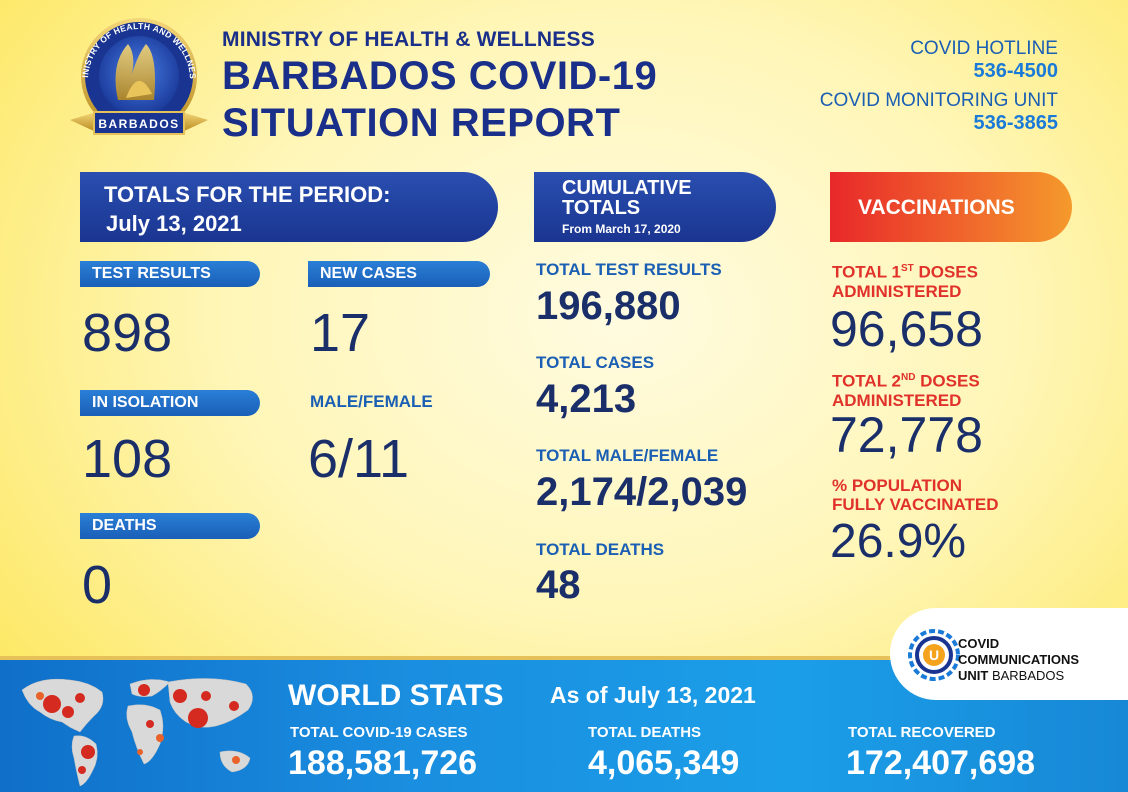 The height and width of the screenshot is (792, 1128). I want to click on cumulative-banner: CUMULATIVE TOTALS From March 17, 2020, so click(655, 207).